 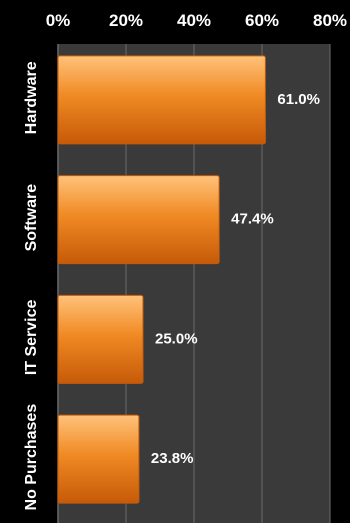 I want to click on x-tick-label: 40%, so click(x=194, y=20).